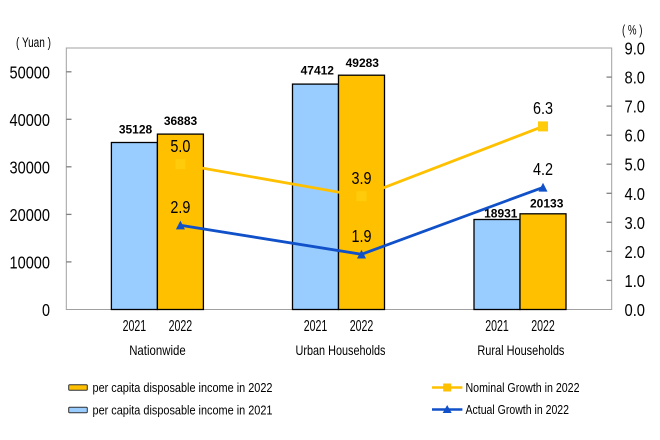  I want to click on svg-text: 20133, so click(547, 204).